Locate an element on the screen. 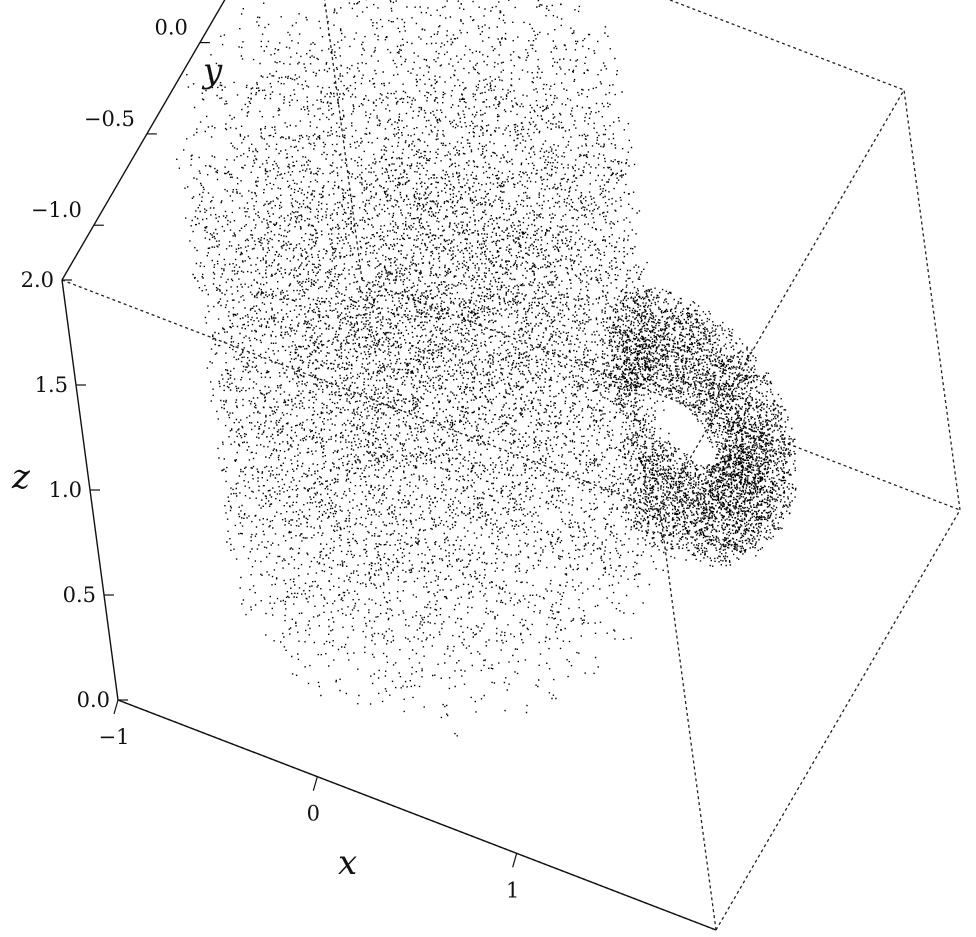 The width and height of the screenshot is (976, 937). z-tick-label: 2.0 is located at coordinates (37, 280).